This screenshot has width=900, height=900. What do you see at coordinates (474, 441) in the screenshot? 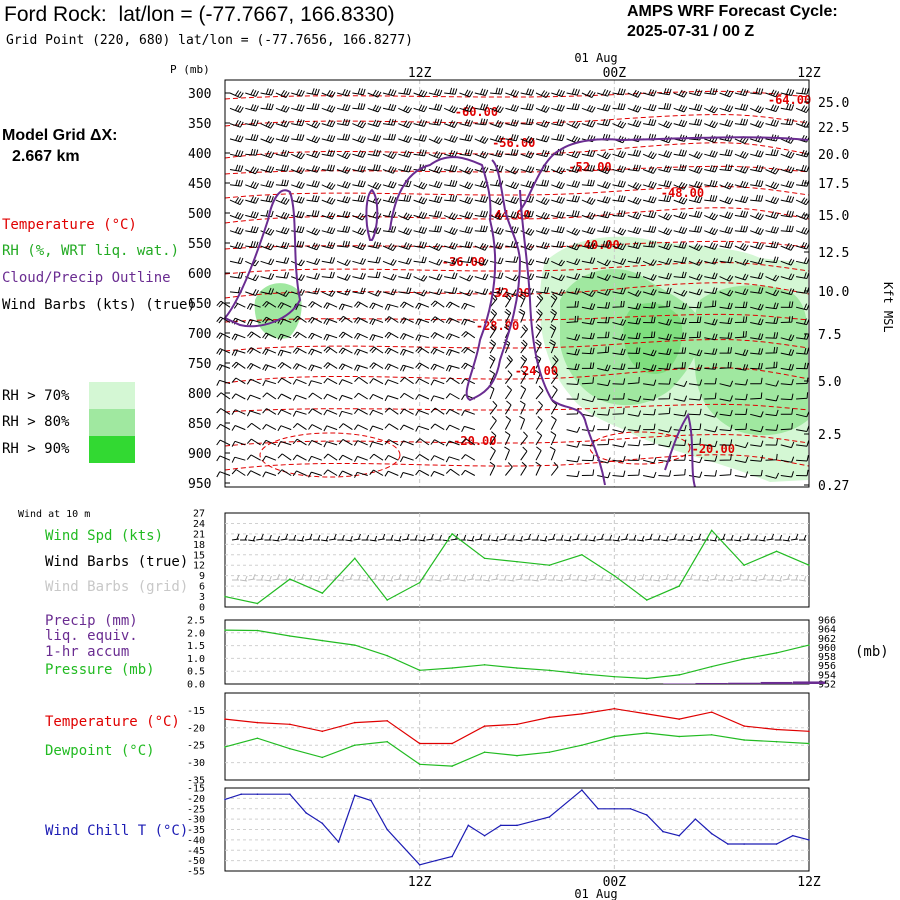
I see `isotherm-label: -20.00` at bounding box center [474, 441].